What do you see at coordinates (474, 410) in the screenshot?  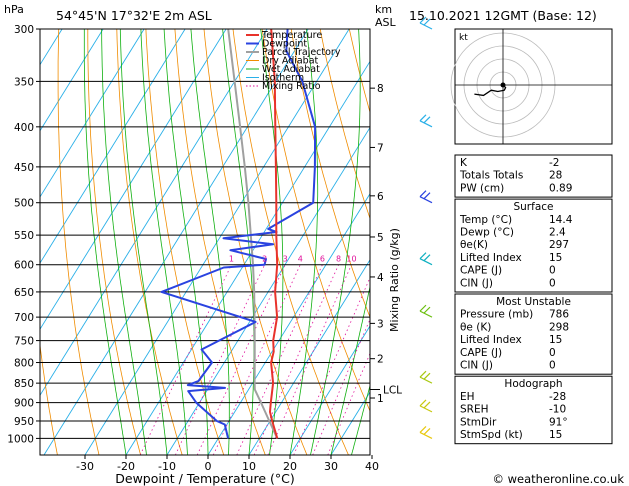 I see `table-row-label: SREH` at bounding box center [474, 410].